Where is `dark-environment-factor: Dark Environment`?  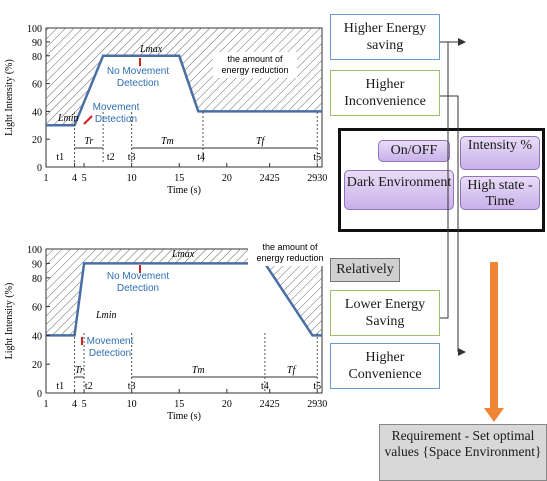
dark-environment-factor: Dark Environment is located at coordinates (399, 190).